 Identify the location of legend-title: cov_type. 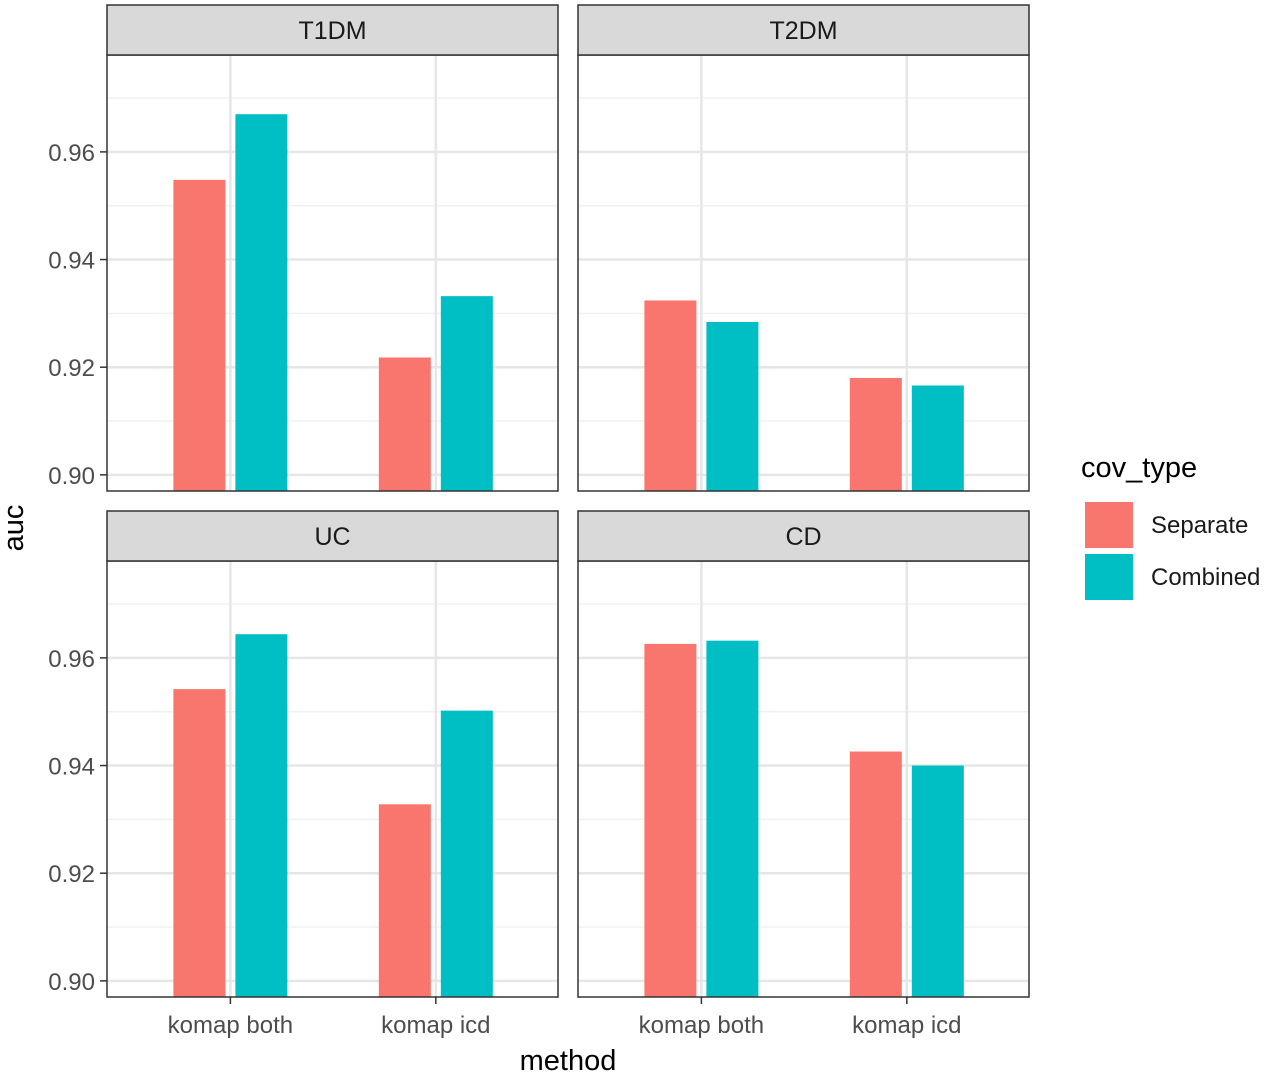
(1139, 468).